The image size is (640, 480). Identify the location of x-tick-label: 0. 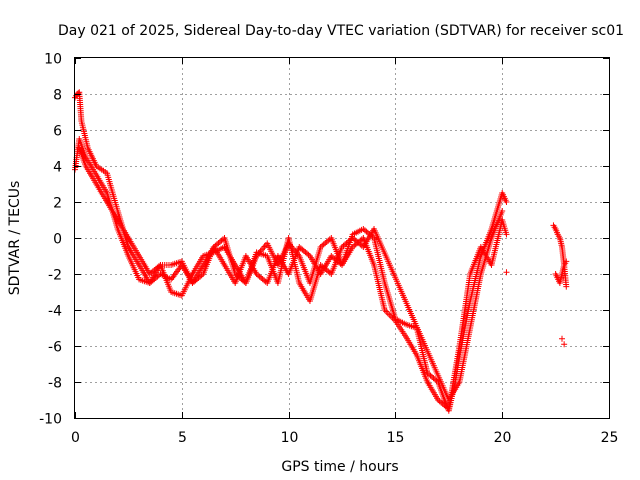
(75, 438).